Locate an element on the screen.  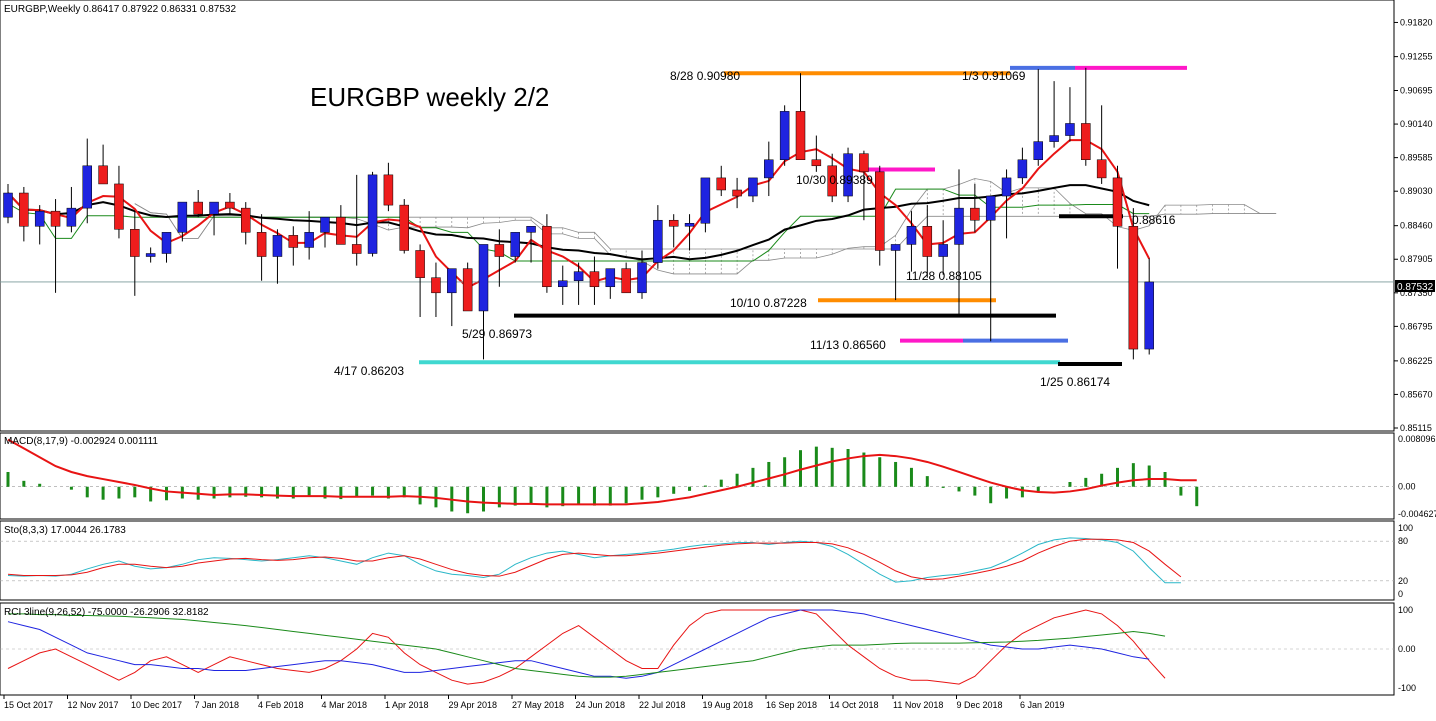
time-tick-label: 27 May 2018 is located at coordinates (538, 705).